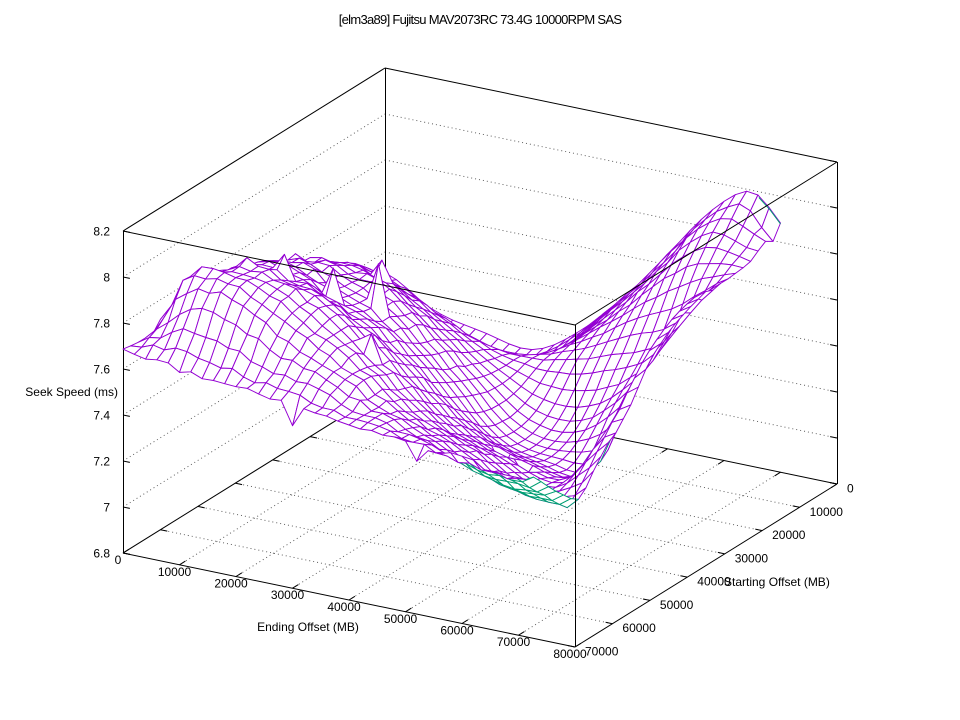  Describe the element at coordinates (570, 654) in the screenshot. I see `svg-text: 80000` at that location.